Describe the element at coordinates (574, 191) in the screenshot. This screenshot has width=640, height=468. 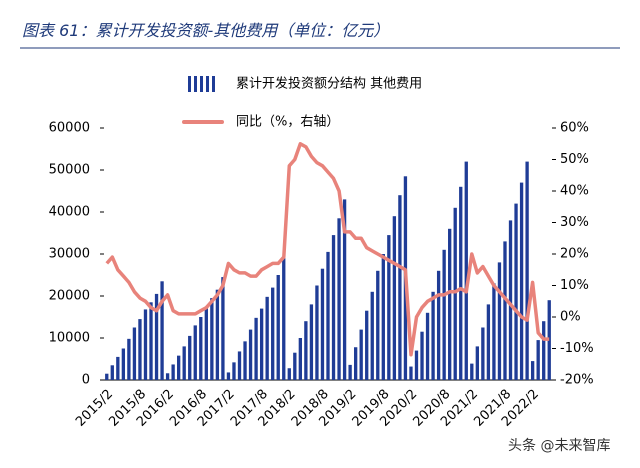
I see `y2-tick-label: 40%` at that location.